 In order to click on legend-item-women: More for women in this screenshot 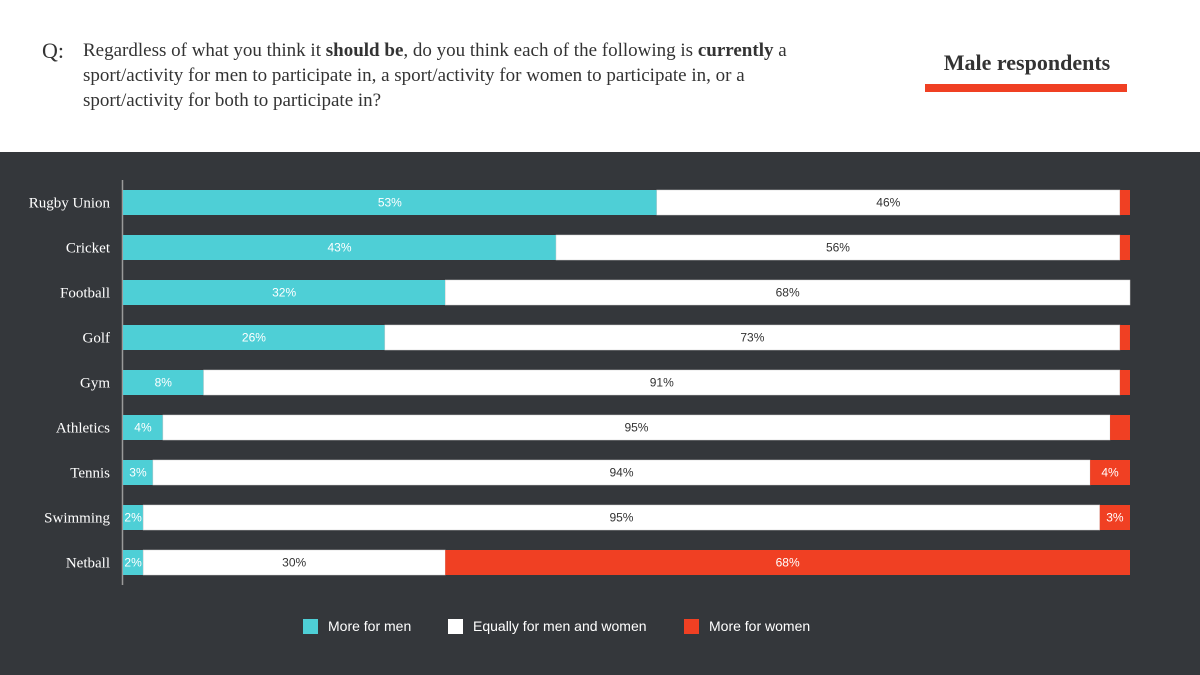, I will do `click(747, 626)`.